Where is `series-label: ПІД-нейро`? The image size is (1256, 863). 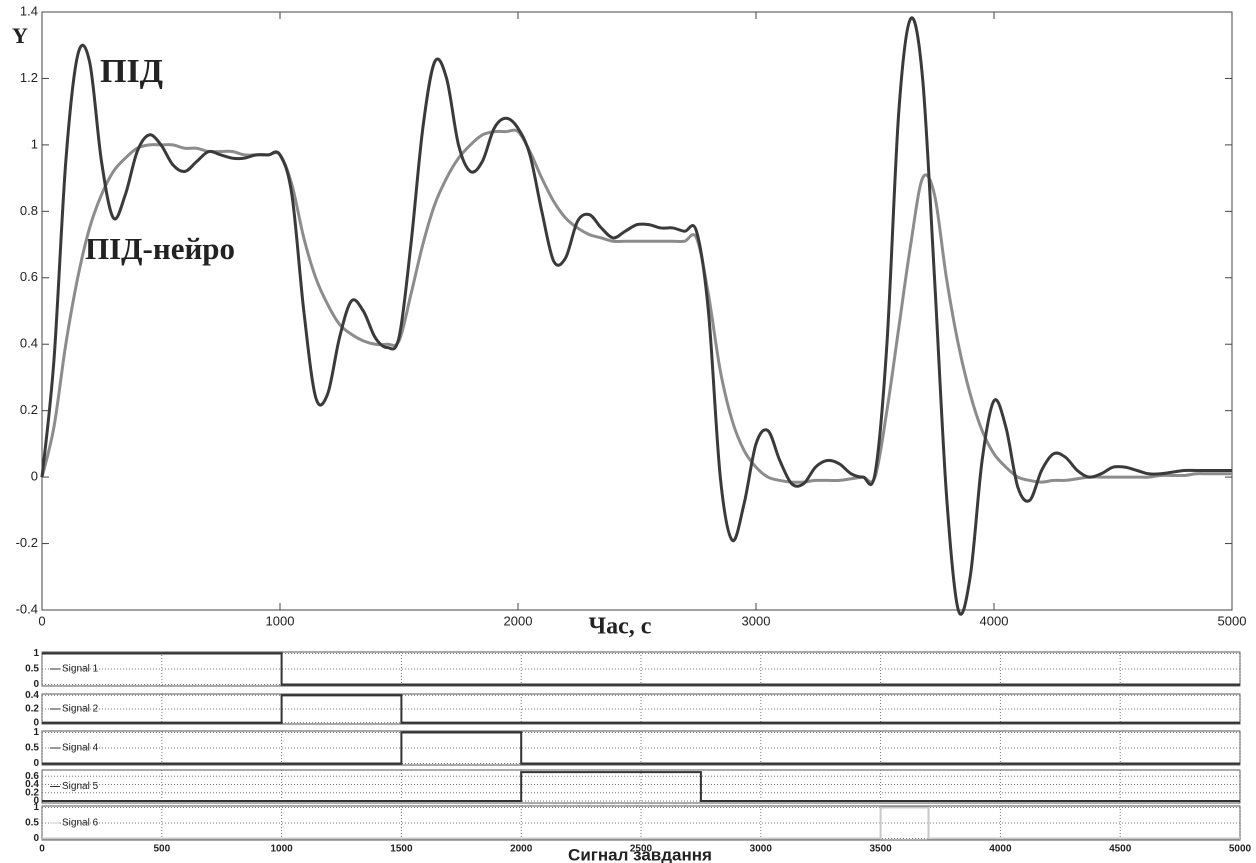
series-label: ПІД-нейро is located at coordinates (160, 248).